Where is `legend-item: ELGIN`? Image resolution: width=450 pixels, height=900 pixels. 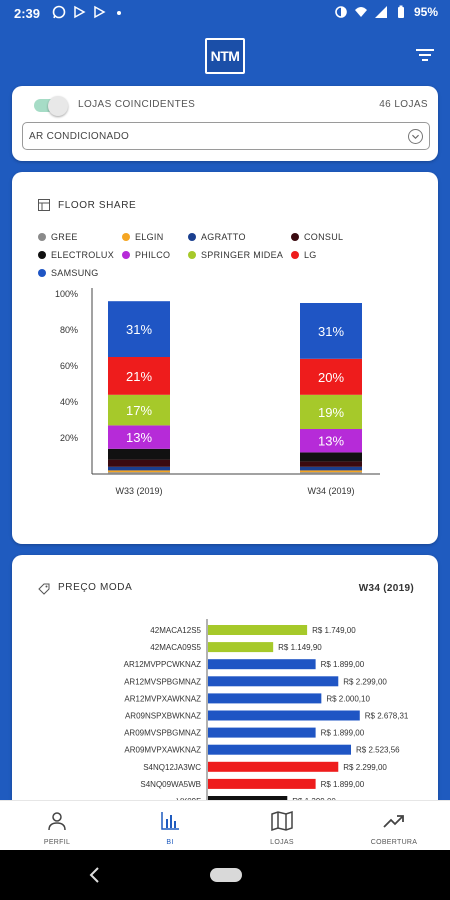 legend-item: ELGIN is located at coordinates (143, 237).